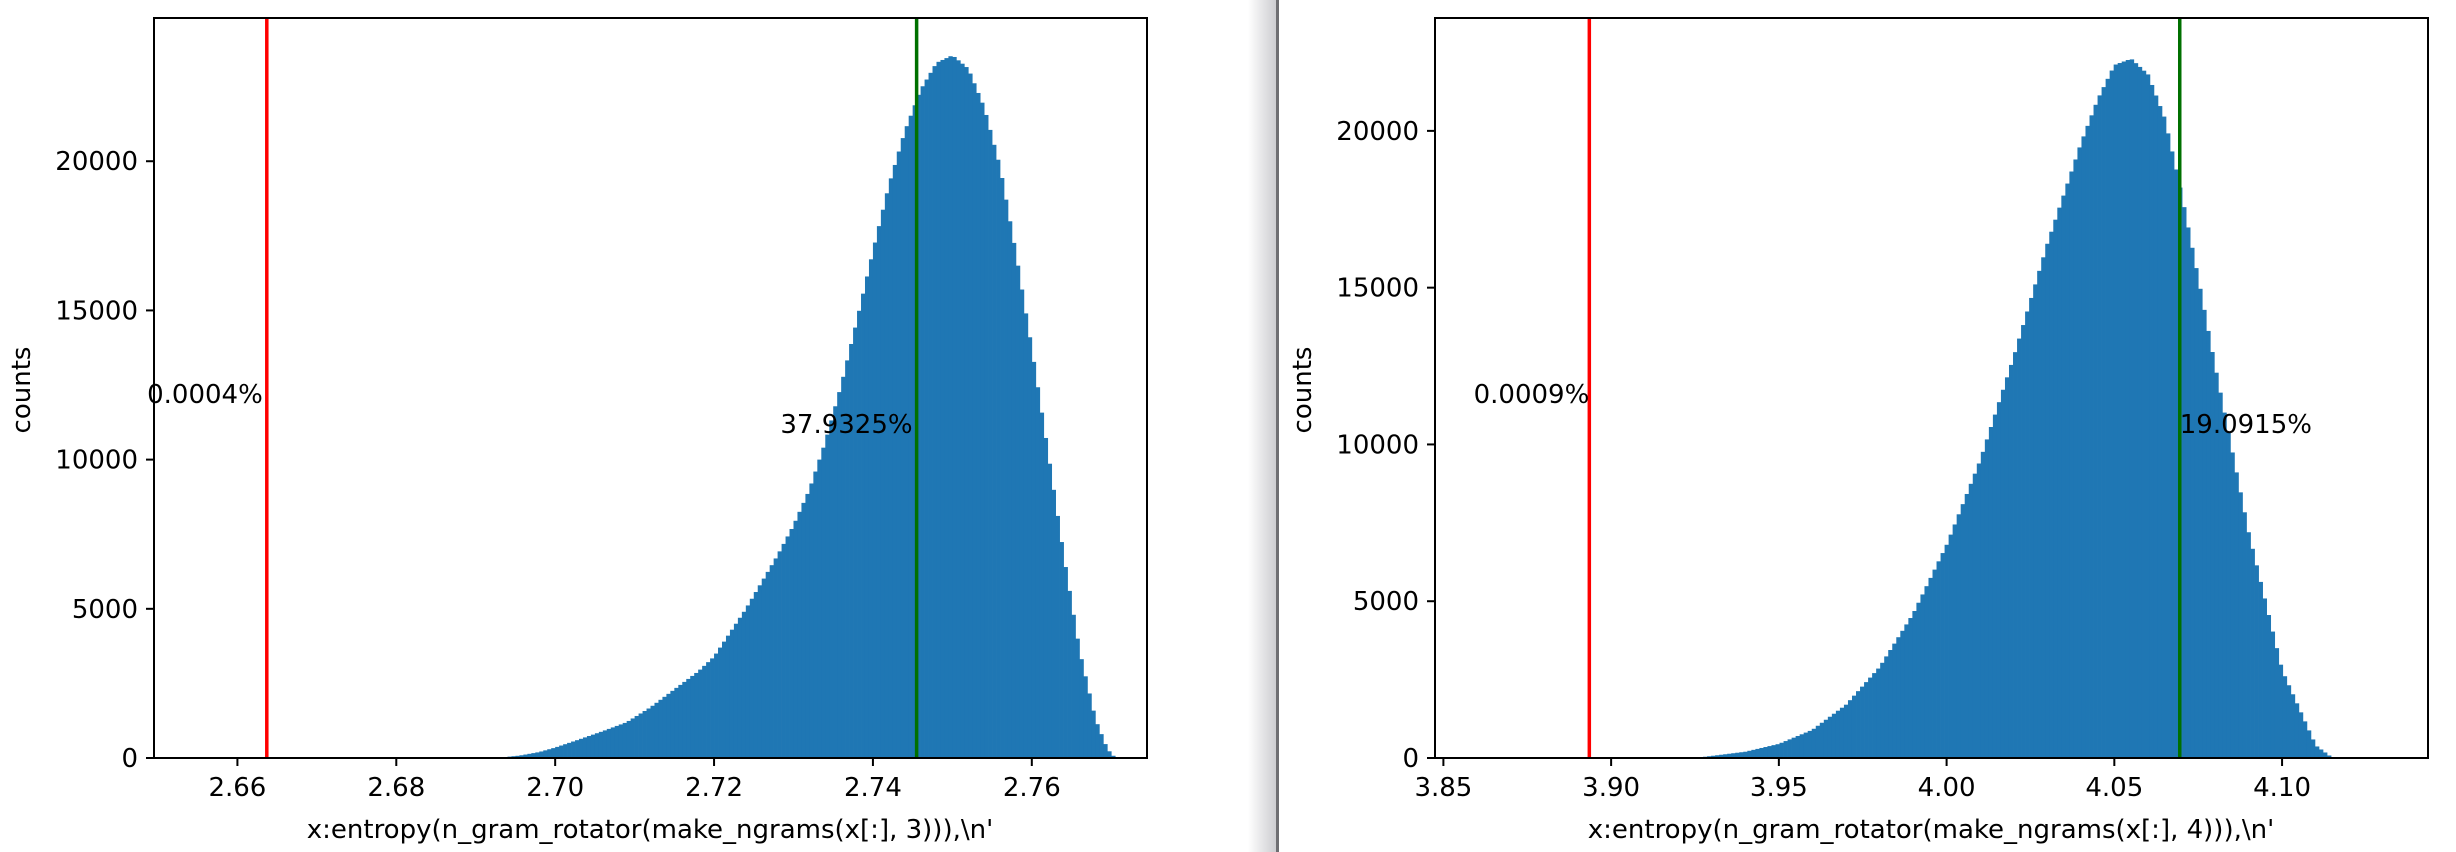 The height and width of the screenshot is (852, 2456). I want to click on histogram-left-y-axis: 0 5000 10000 15000 20000, so click(104, 460).